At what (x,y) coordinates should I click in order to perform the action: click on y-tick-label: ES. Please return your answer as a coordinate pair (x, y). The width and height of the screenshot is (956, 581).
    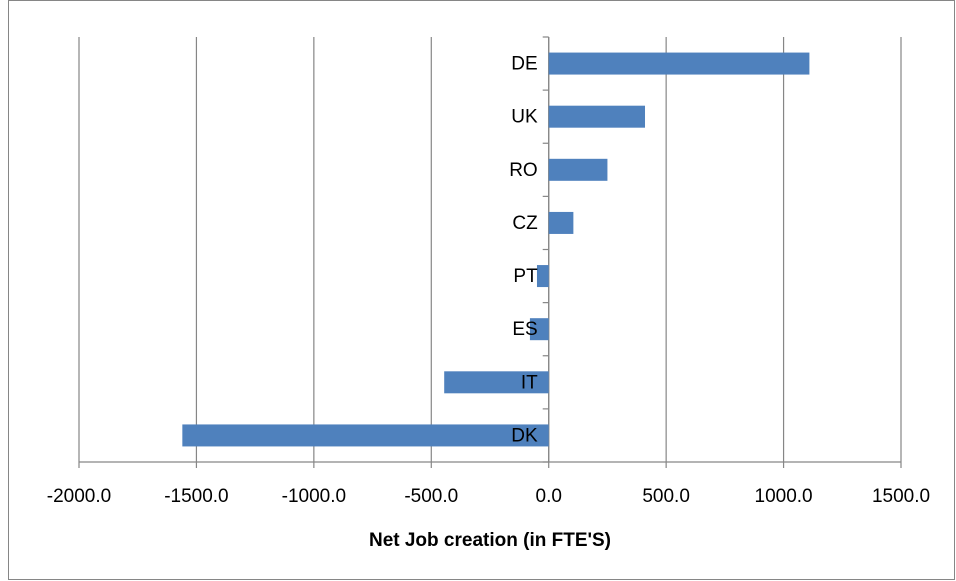
    Looking at the image, I should click on (524, 329).